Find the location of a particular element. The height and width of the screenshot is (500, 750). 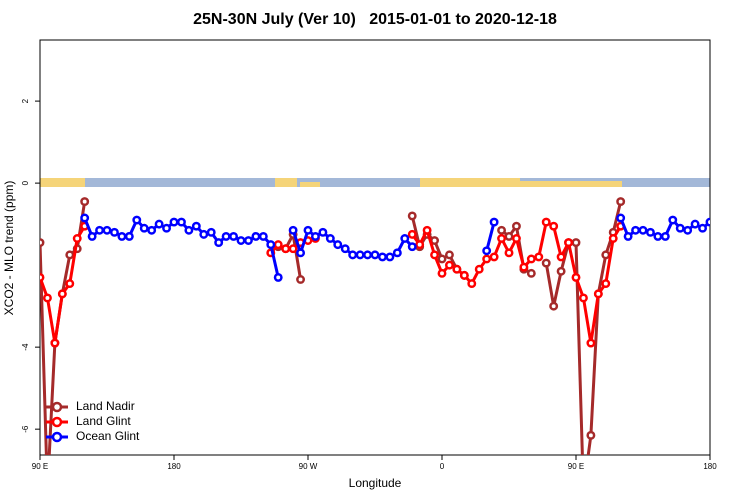

legend-label: Land Nadir is located at coordinates (105, 406).